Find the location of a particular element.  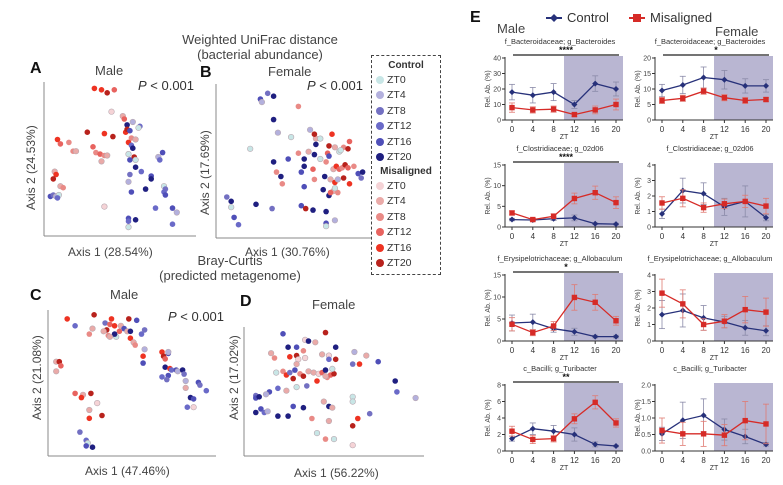

legend-item-misaligned-zt16: ZT16 is located at coordinates (406, 248).